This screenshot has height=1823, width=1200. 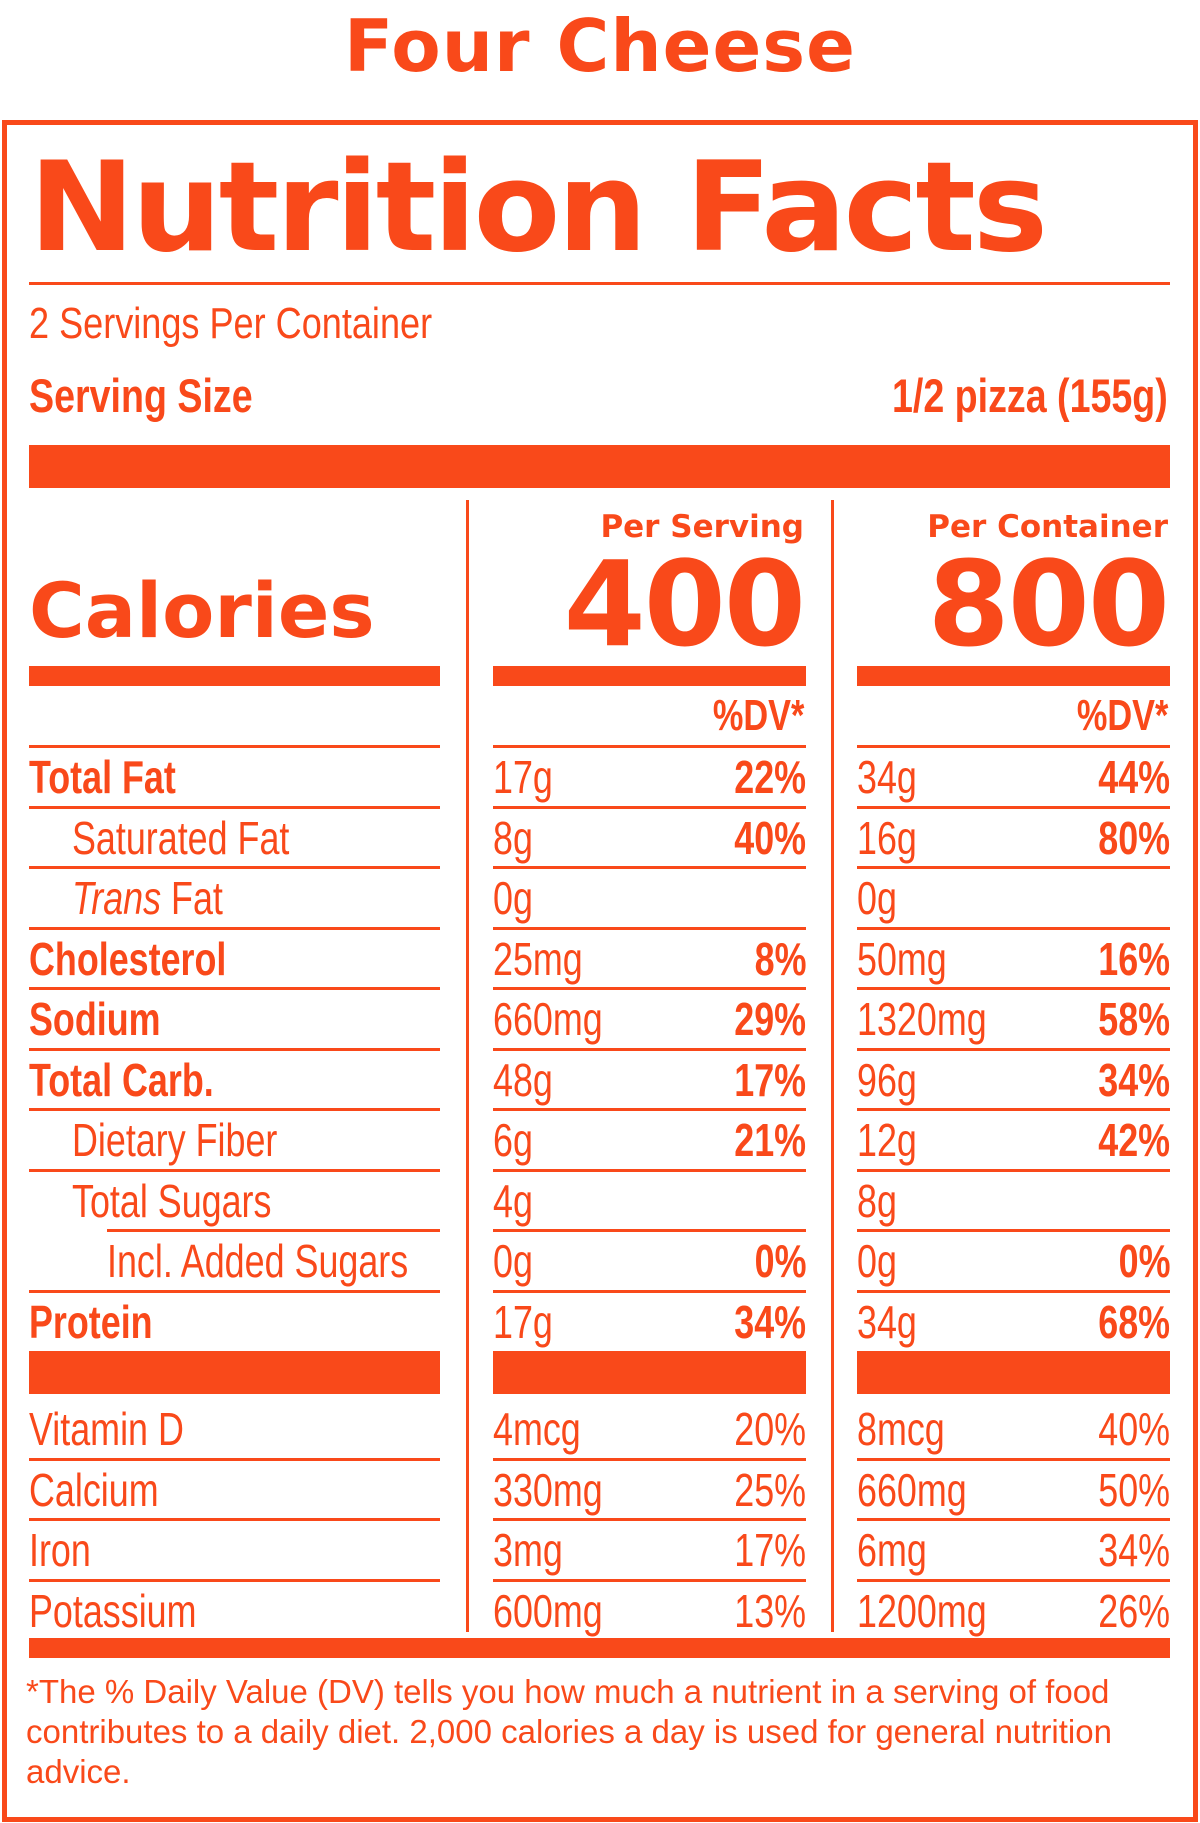 What do you see at coordinates (922, 1610) in the screenshot?
I see `container-amount: 1200mg` at bounding box center [922, 1610].